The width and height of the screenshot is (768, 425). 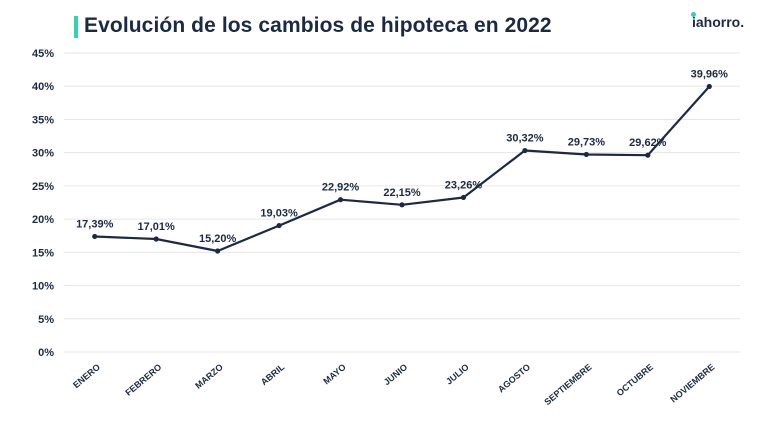 What do you see at coordinates (43, 253) in the screenshot?
I see `y-tick-label: 15%` at bounding box center [43, 253].